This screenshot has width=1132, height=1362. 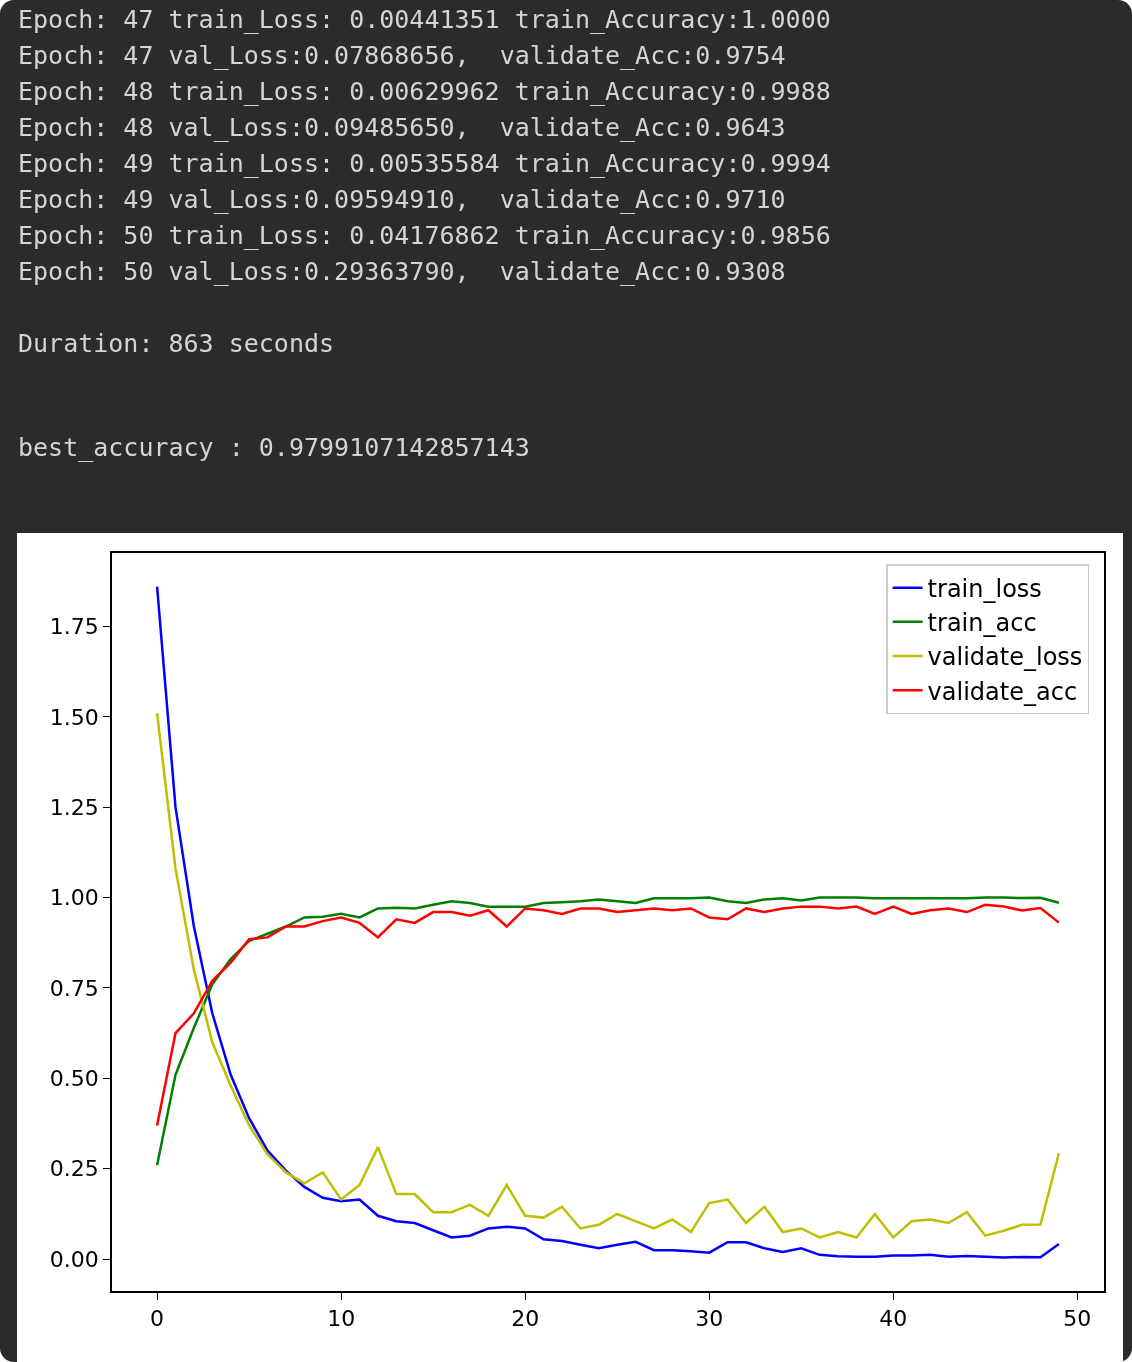 What do you see at coordinates (525, 1319) in the screenshot?
I see `x-tick-label: 20` at bounding box center [525, 1319].